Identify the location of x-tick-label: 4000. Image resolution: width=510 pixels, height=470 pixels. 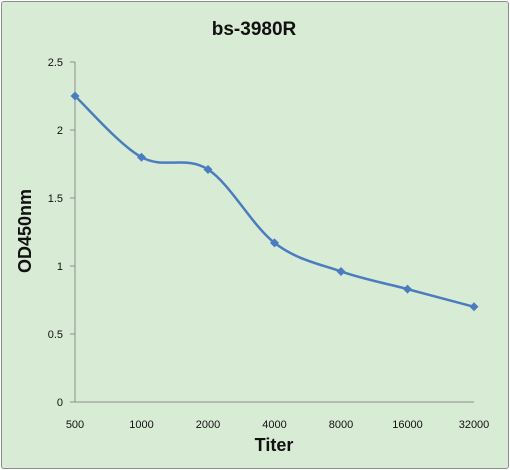
(274, 425).